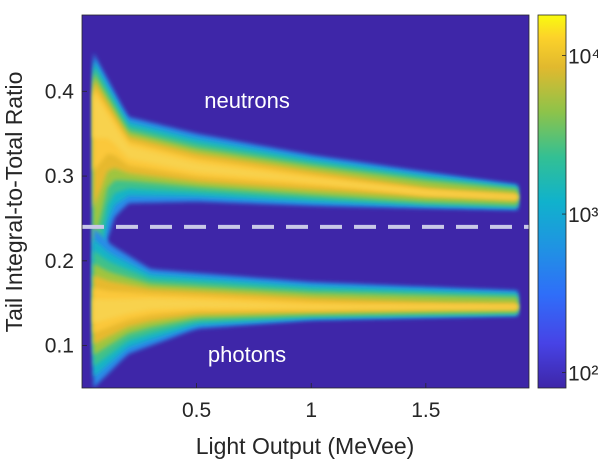  I want to click on colorbar-ticks: 10² 10³ 10⁴, so click(580, 215).